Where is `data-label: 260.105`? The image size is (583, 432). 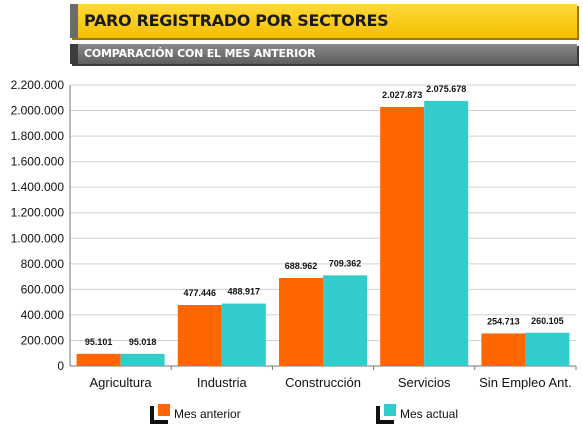 data-label: 260.105 is located at coordinates (547, 321).